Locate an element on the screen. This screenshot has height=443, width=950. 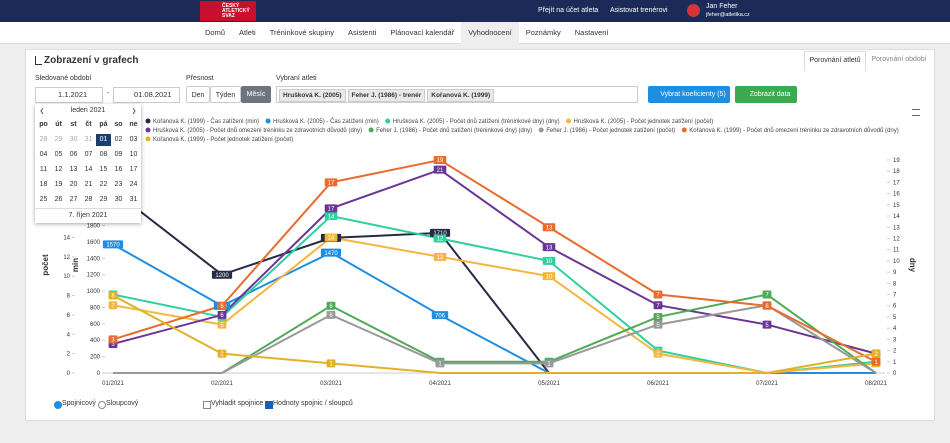
nav-item: Poznámky is located at coordinates (543, 32).